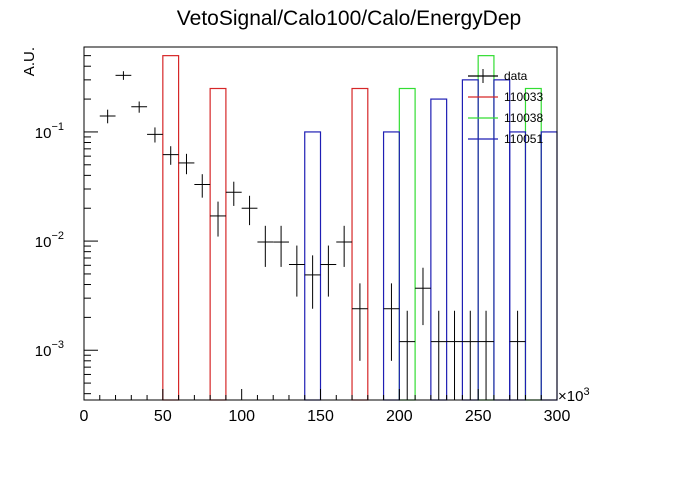 The height and width of the screenshot is (477, 696). I want to click on x-axis-multiplier-exponent: 3, so click(586, 392).